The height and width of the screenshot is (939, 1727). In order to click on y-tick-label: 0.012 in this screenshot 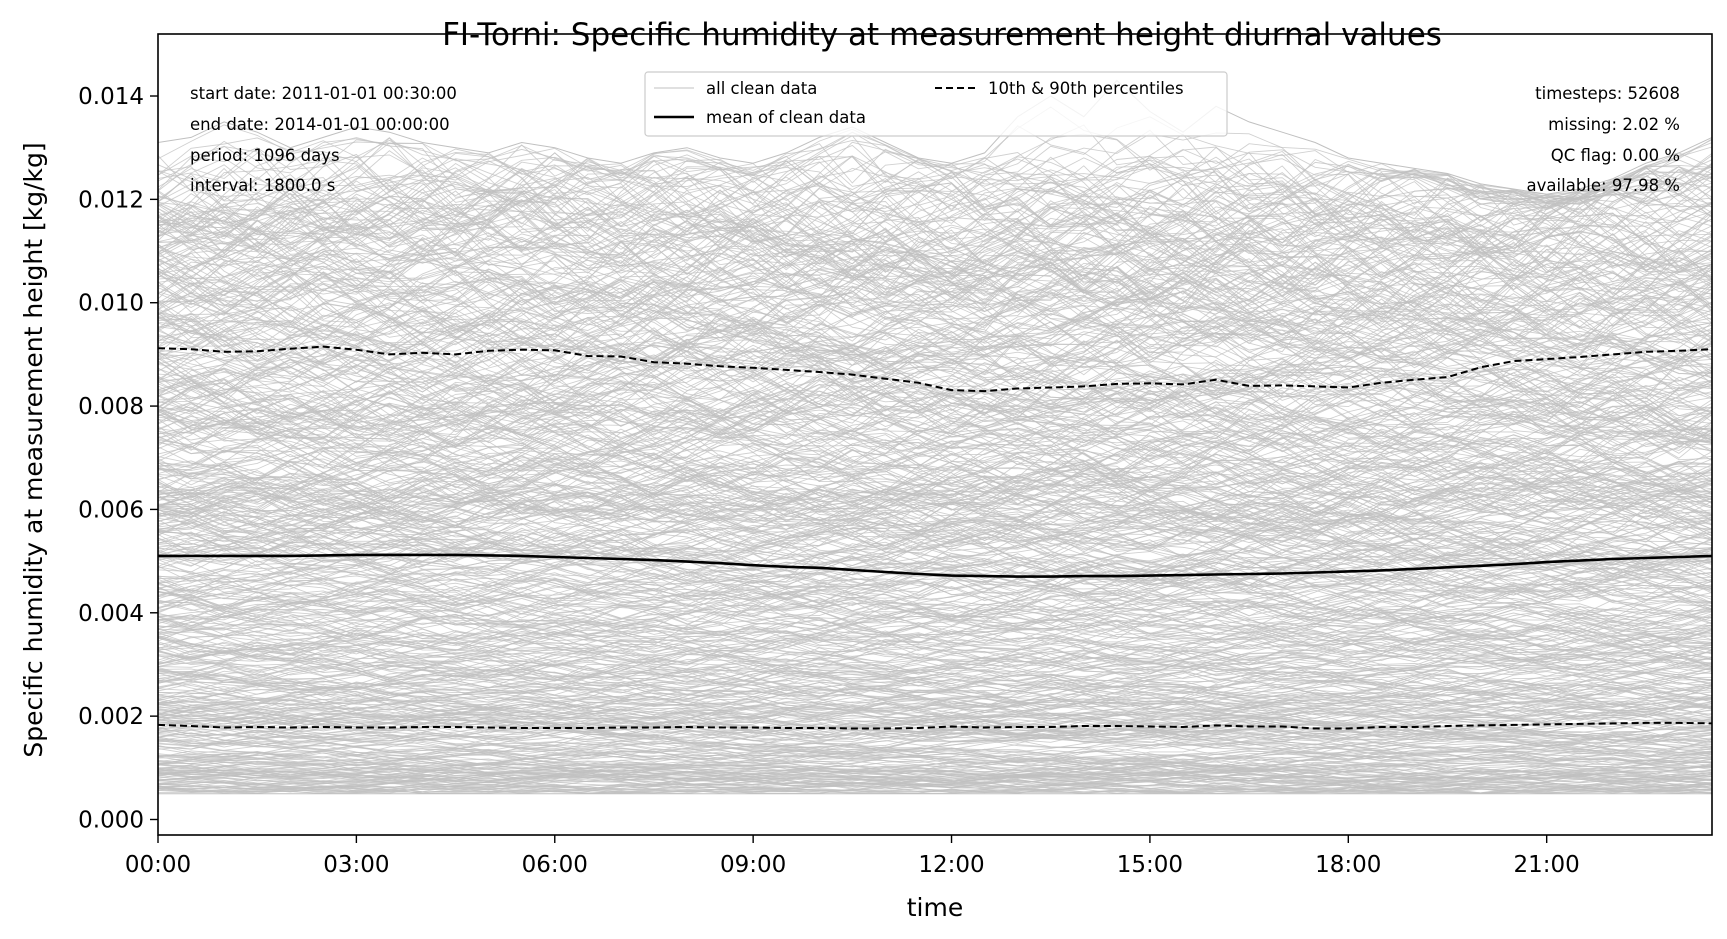, I will do `click(111, 200)`.